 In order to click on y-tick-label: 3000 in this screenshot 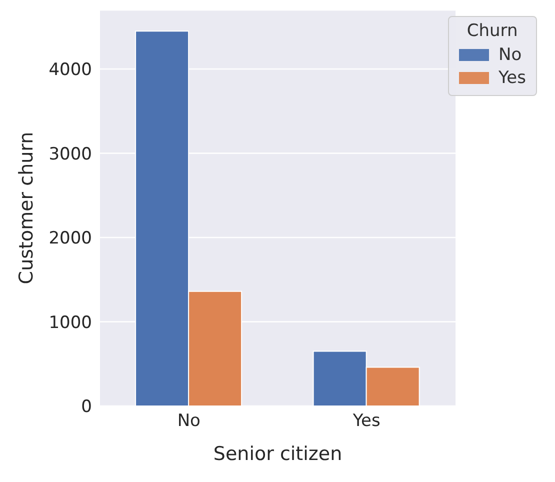, I will do `click(70, 154)`.